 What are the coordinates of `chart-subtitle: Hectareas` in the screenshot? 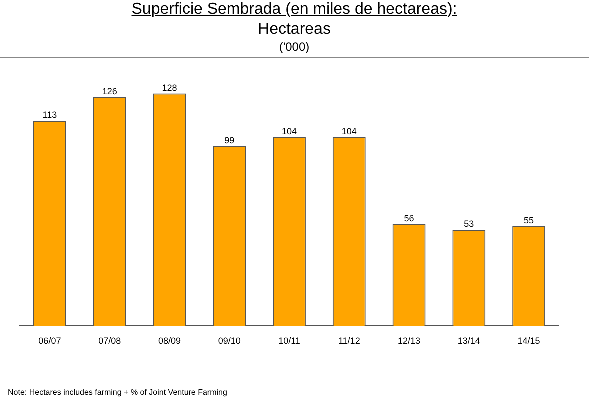 It's located at (294, 29).